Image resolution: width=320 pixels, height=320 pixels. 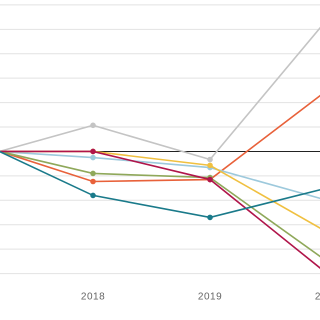 I want to click on x-tick-label: 2019, so click(x=210, y=297).